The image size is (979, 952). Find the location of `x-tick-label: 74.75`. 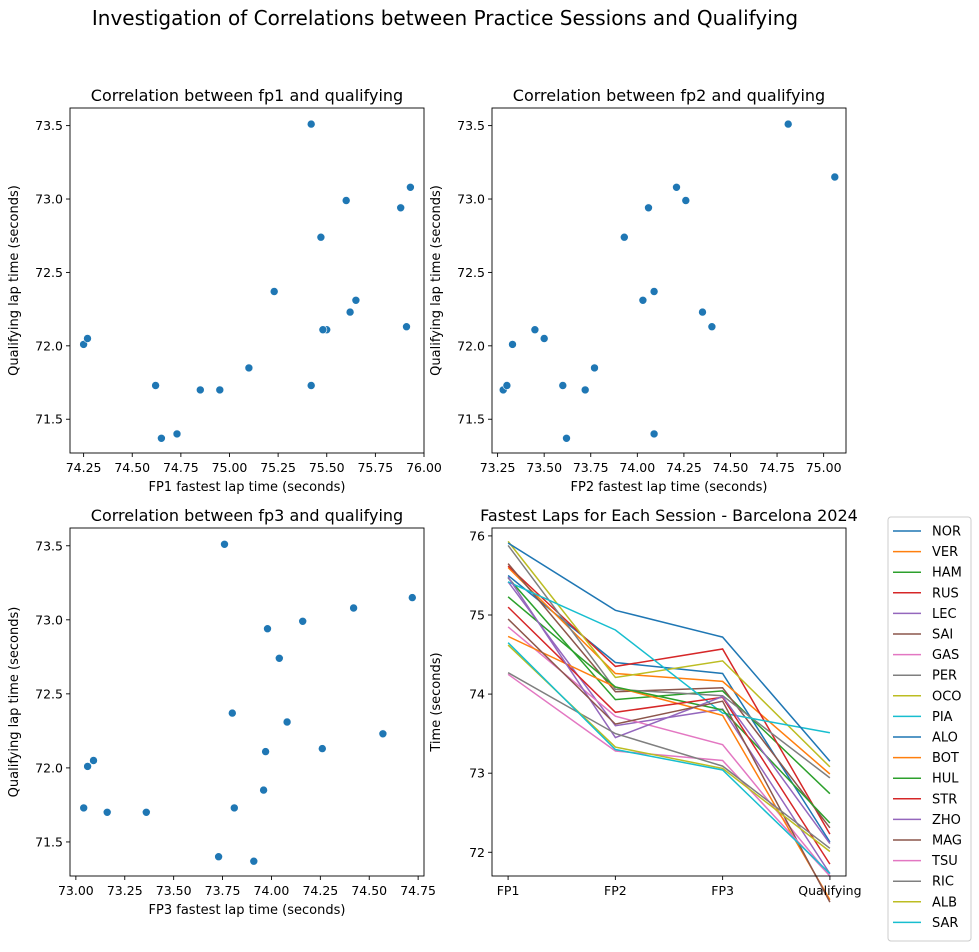

x-tick-label: 74.75 is located at coordinates (181, 467).